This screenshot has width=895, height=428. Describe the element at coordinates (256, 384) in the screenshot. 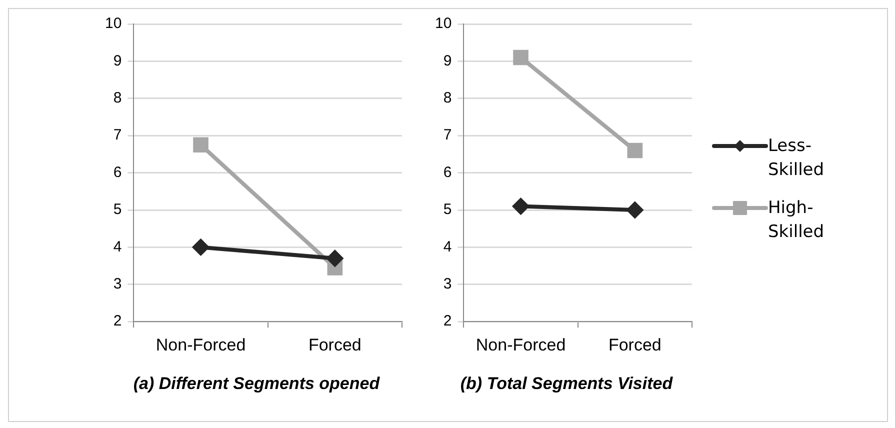

I see `text: (a) Different Segments opened` at that location.